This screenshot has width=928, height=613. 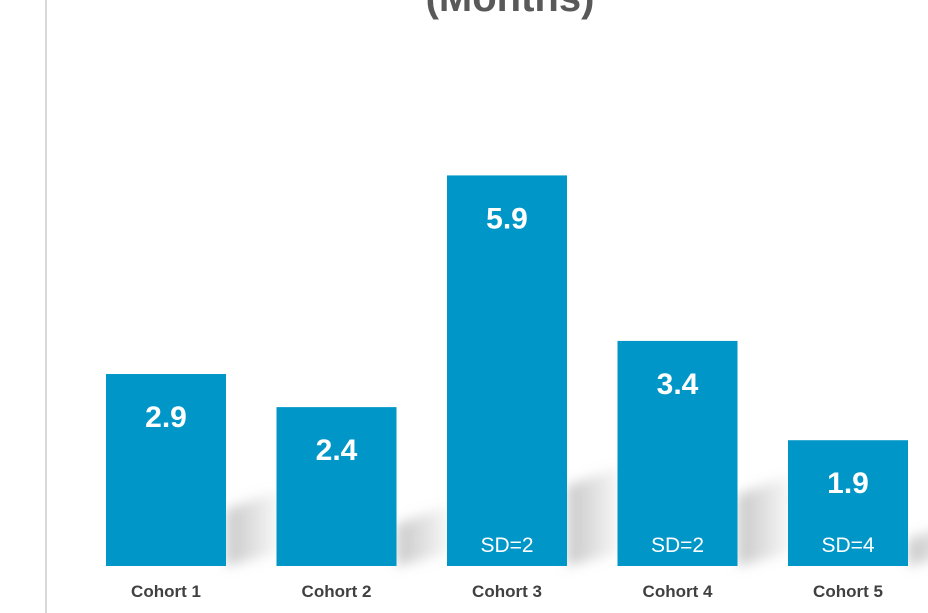 I want to click on value-label-2: 2.4, so click(x=337, y=450).